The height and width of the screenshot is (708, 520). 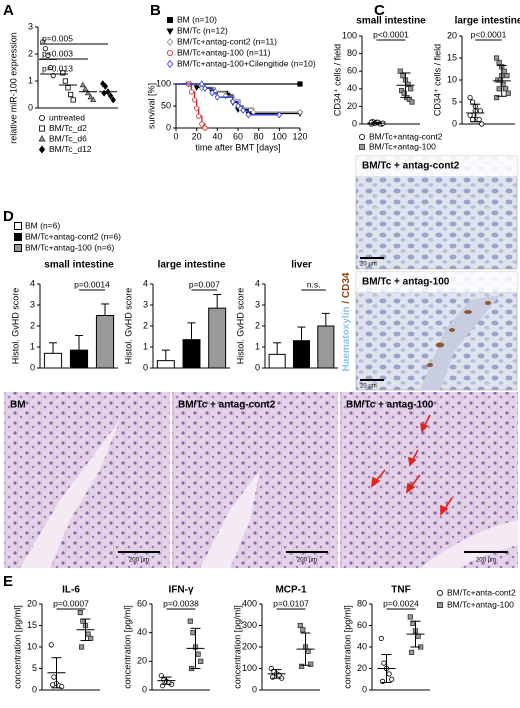 What do you see at coordinates (249, 603) in the screenshot?
I see `y-tick-label: 400` at bounding box center [249, 603].